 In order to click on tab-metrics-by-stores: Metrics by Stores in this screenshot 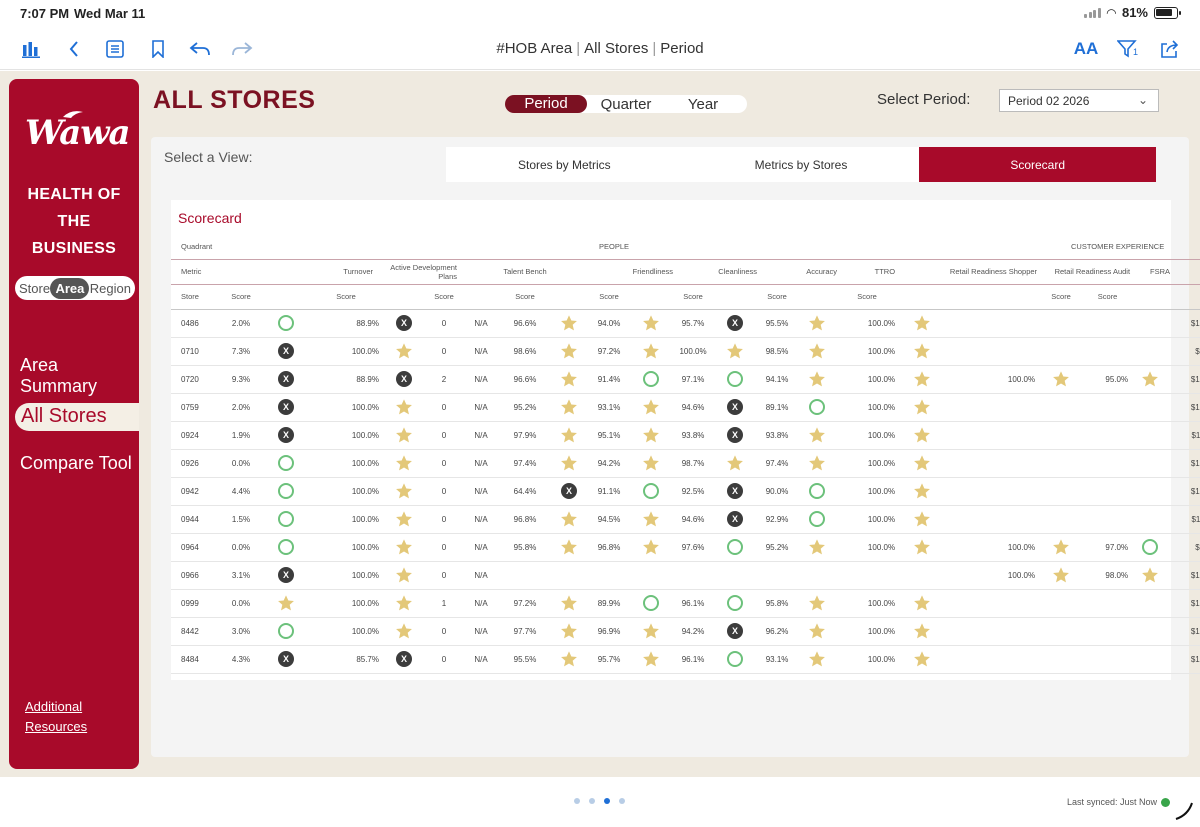, I will do `click(801, 164)`.